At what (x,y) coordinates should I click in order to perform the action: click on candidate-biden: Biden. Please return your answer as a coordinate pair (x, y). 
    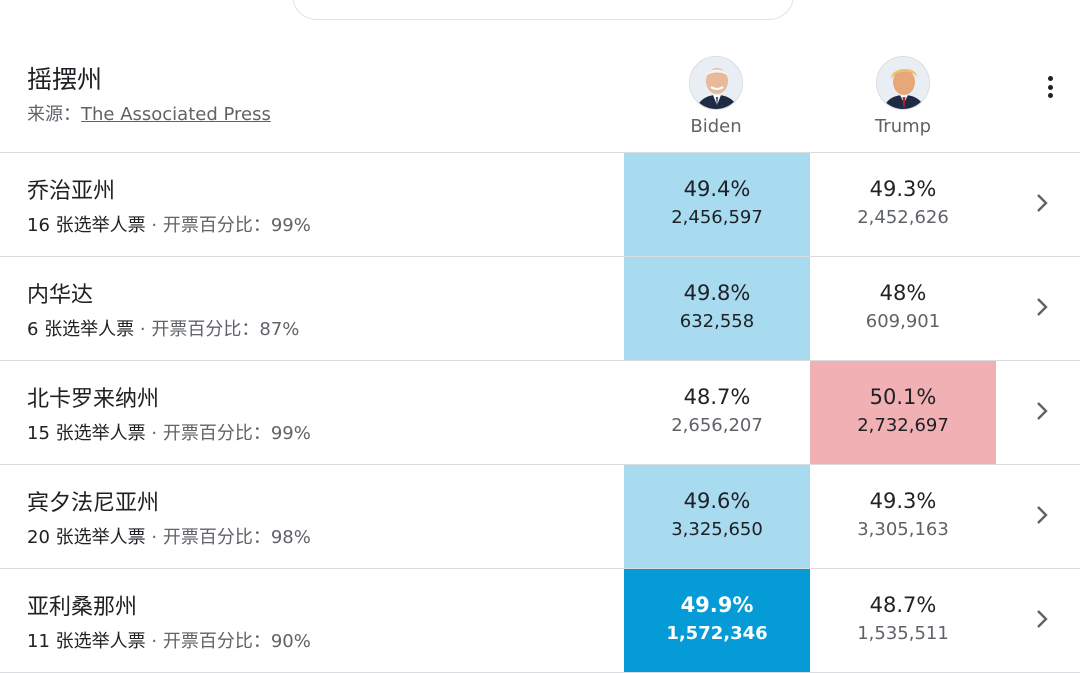
    Looking at the image, I should click on (716, 96).